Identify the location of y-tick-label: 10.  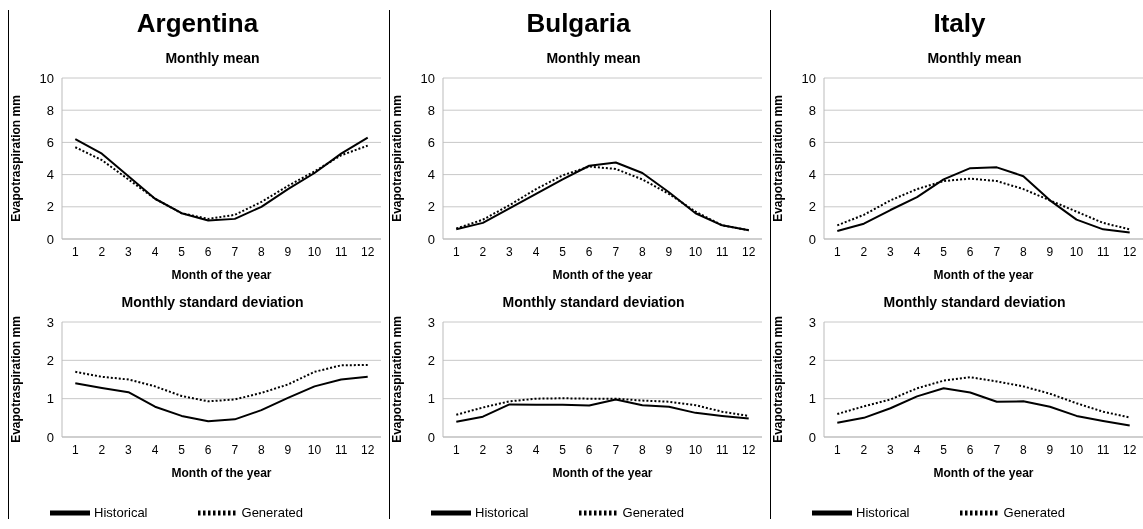
(427, 78).